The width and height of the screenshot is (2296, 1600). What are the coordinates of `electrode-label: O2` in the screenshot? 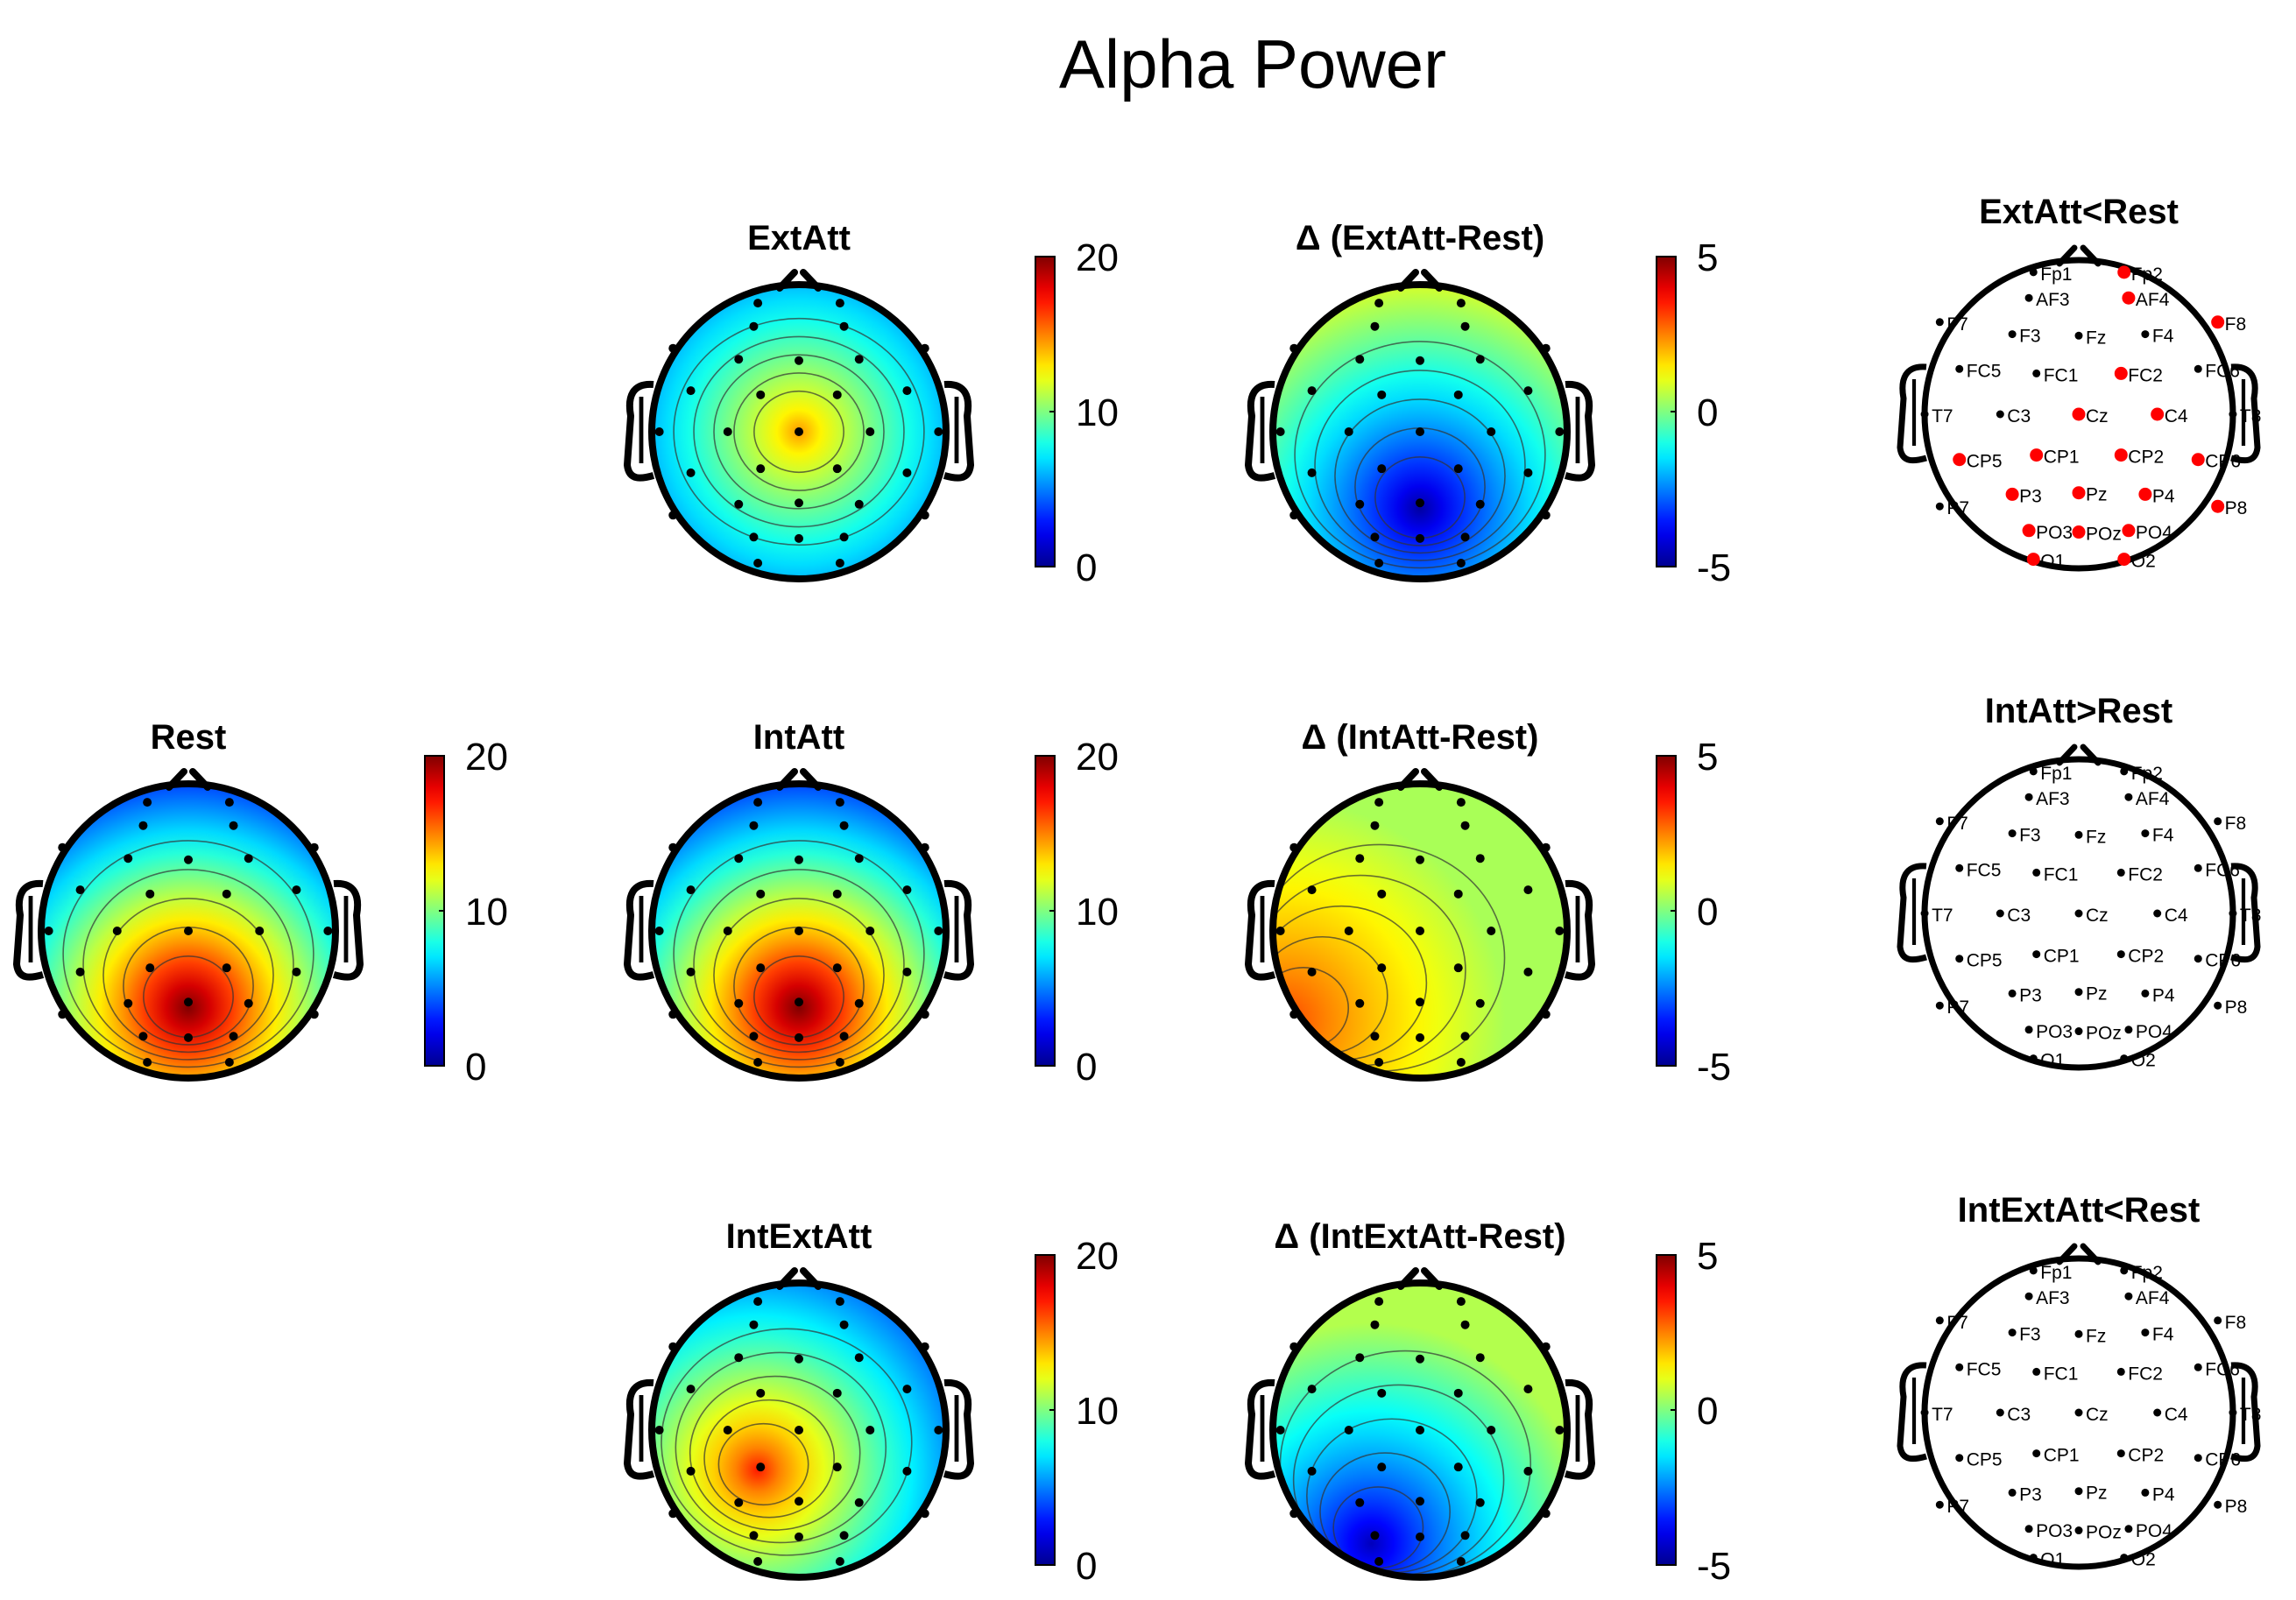 It's located at (2143, 562).